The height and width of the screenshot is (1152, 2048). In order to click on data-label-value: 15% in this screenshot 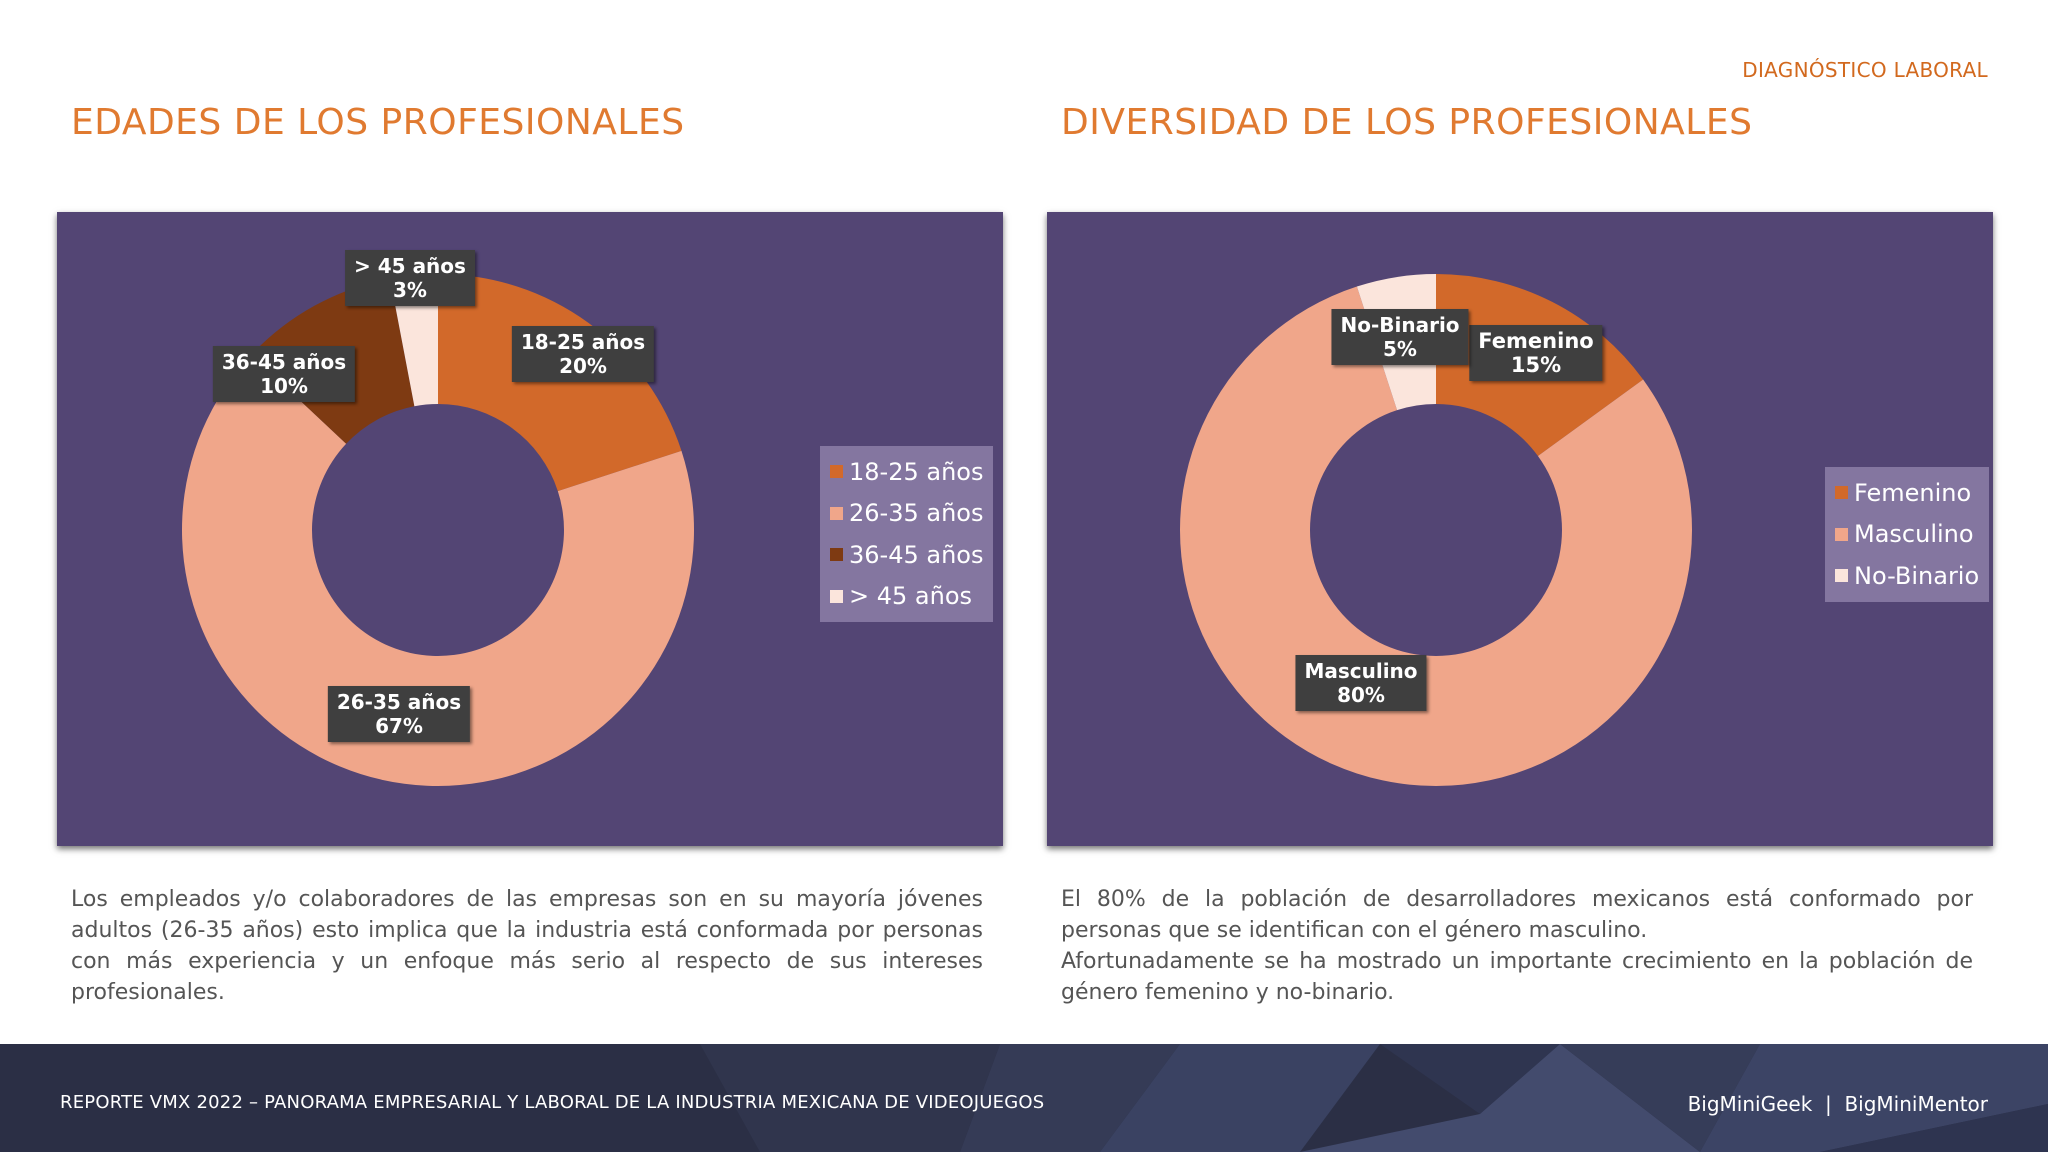, I will do `click(1535, 365)`.